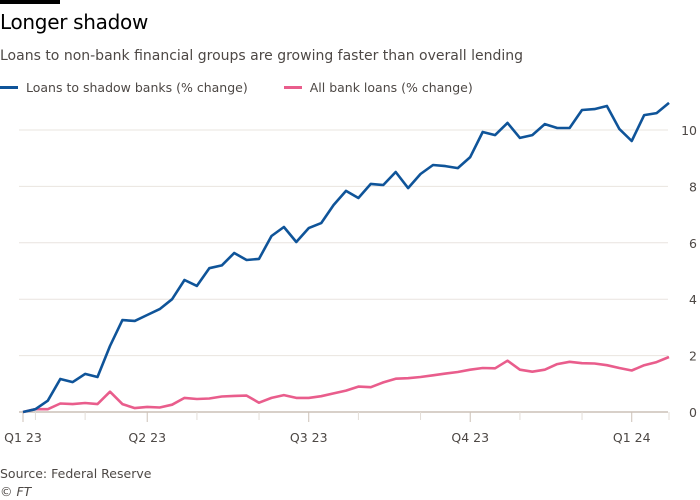  Describe the element at coordinates (391, 87) in the screenshot. I see `legend-label: All bank loans (% change)` at that location.